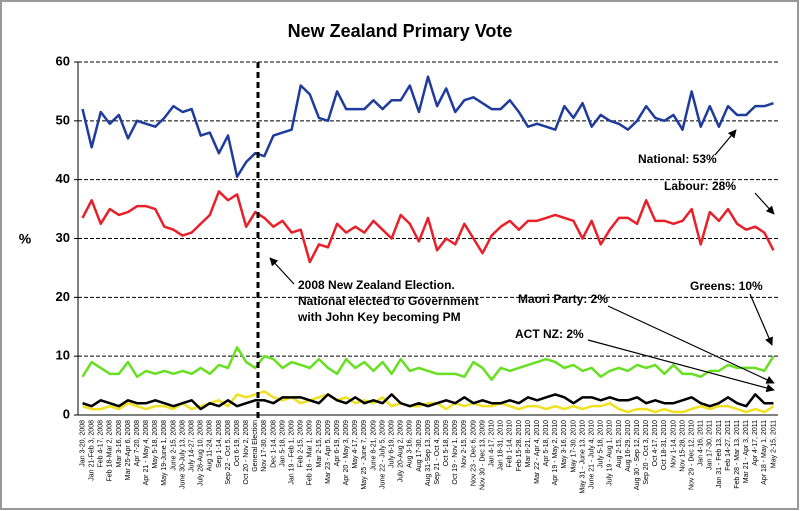 The width and height of the screenshot is (800, 511). What do you see at coordinates (673, 444) in the screenshot?
I see `x-tick-label: Nov 1-14, 2010` at bounding box center [673, 444].